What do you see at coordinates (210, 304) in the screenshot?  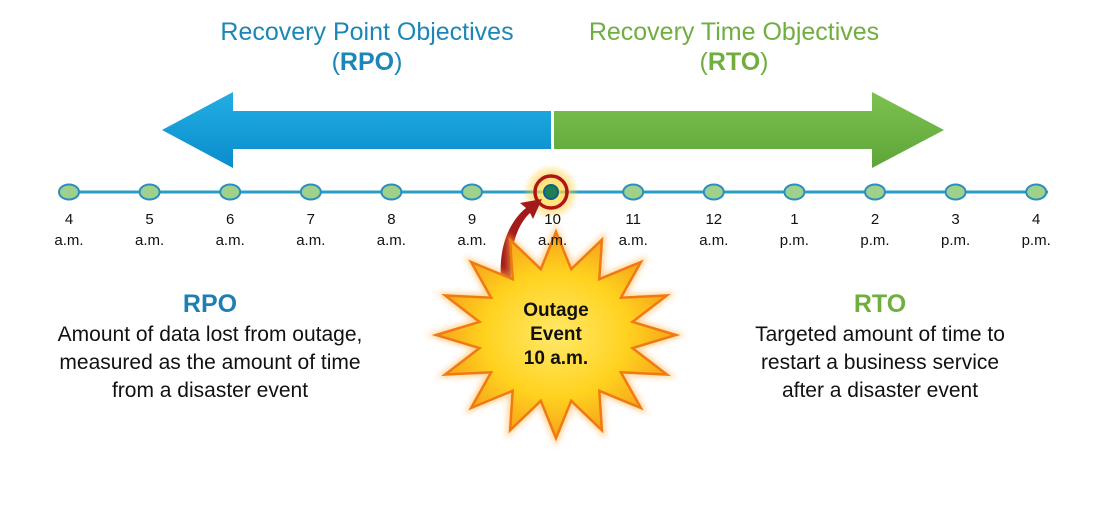 I see `rpo-description-title: RPO` at bounding box center [210, 304].